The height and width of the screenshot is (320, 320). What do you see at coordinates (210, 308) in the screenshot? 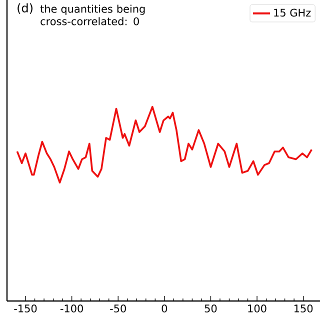
I see `x-tick-label: 50` at bounding box center [210, 308].